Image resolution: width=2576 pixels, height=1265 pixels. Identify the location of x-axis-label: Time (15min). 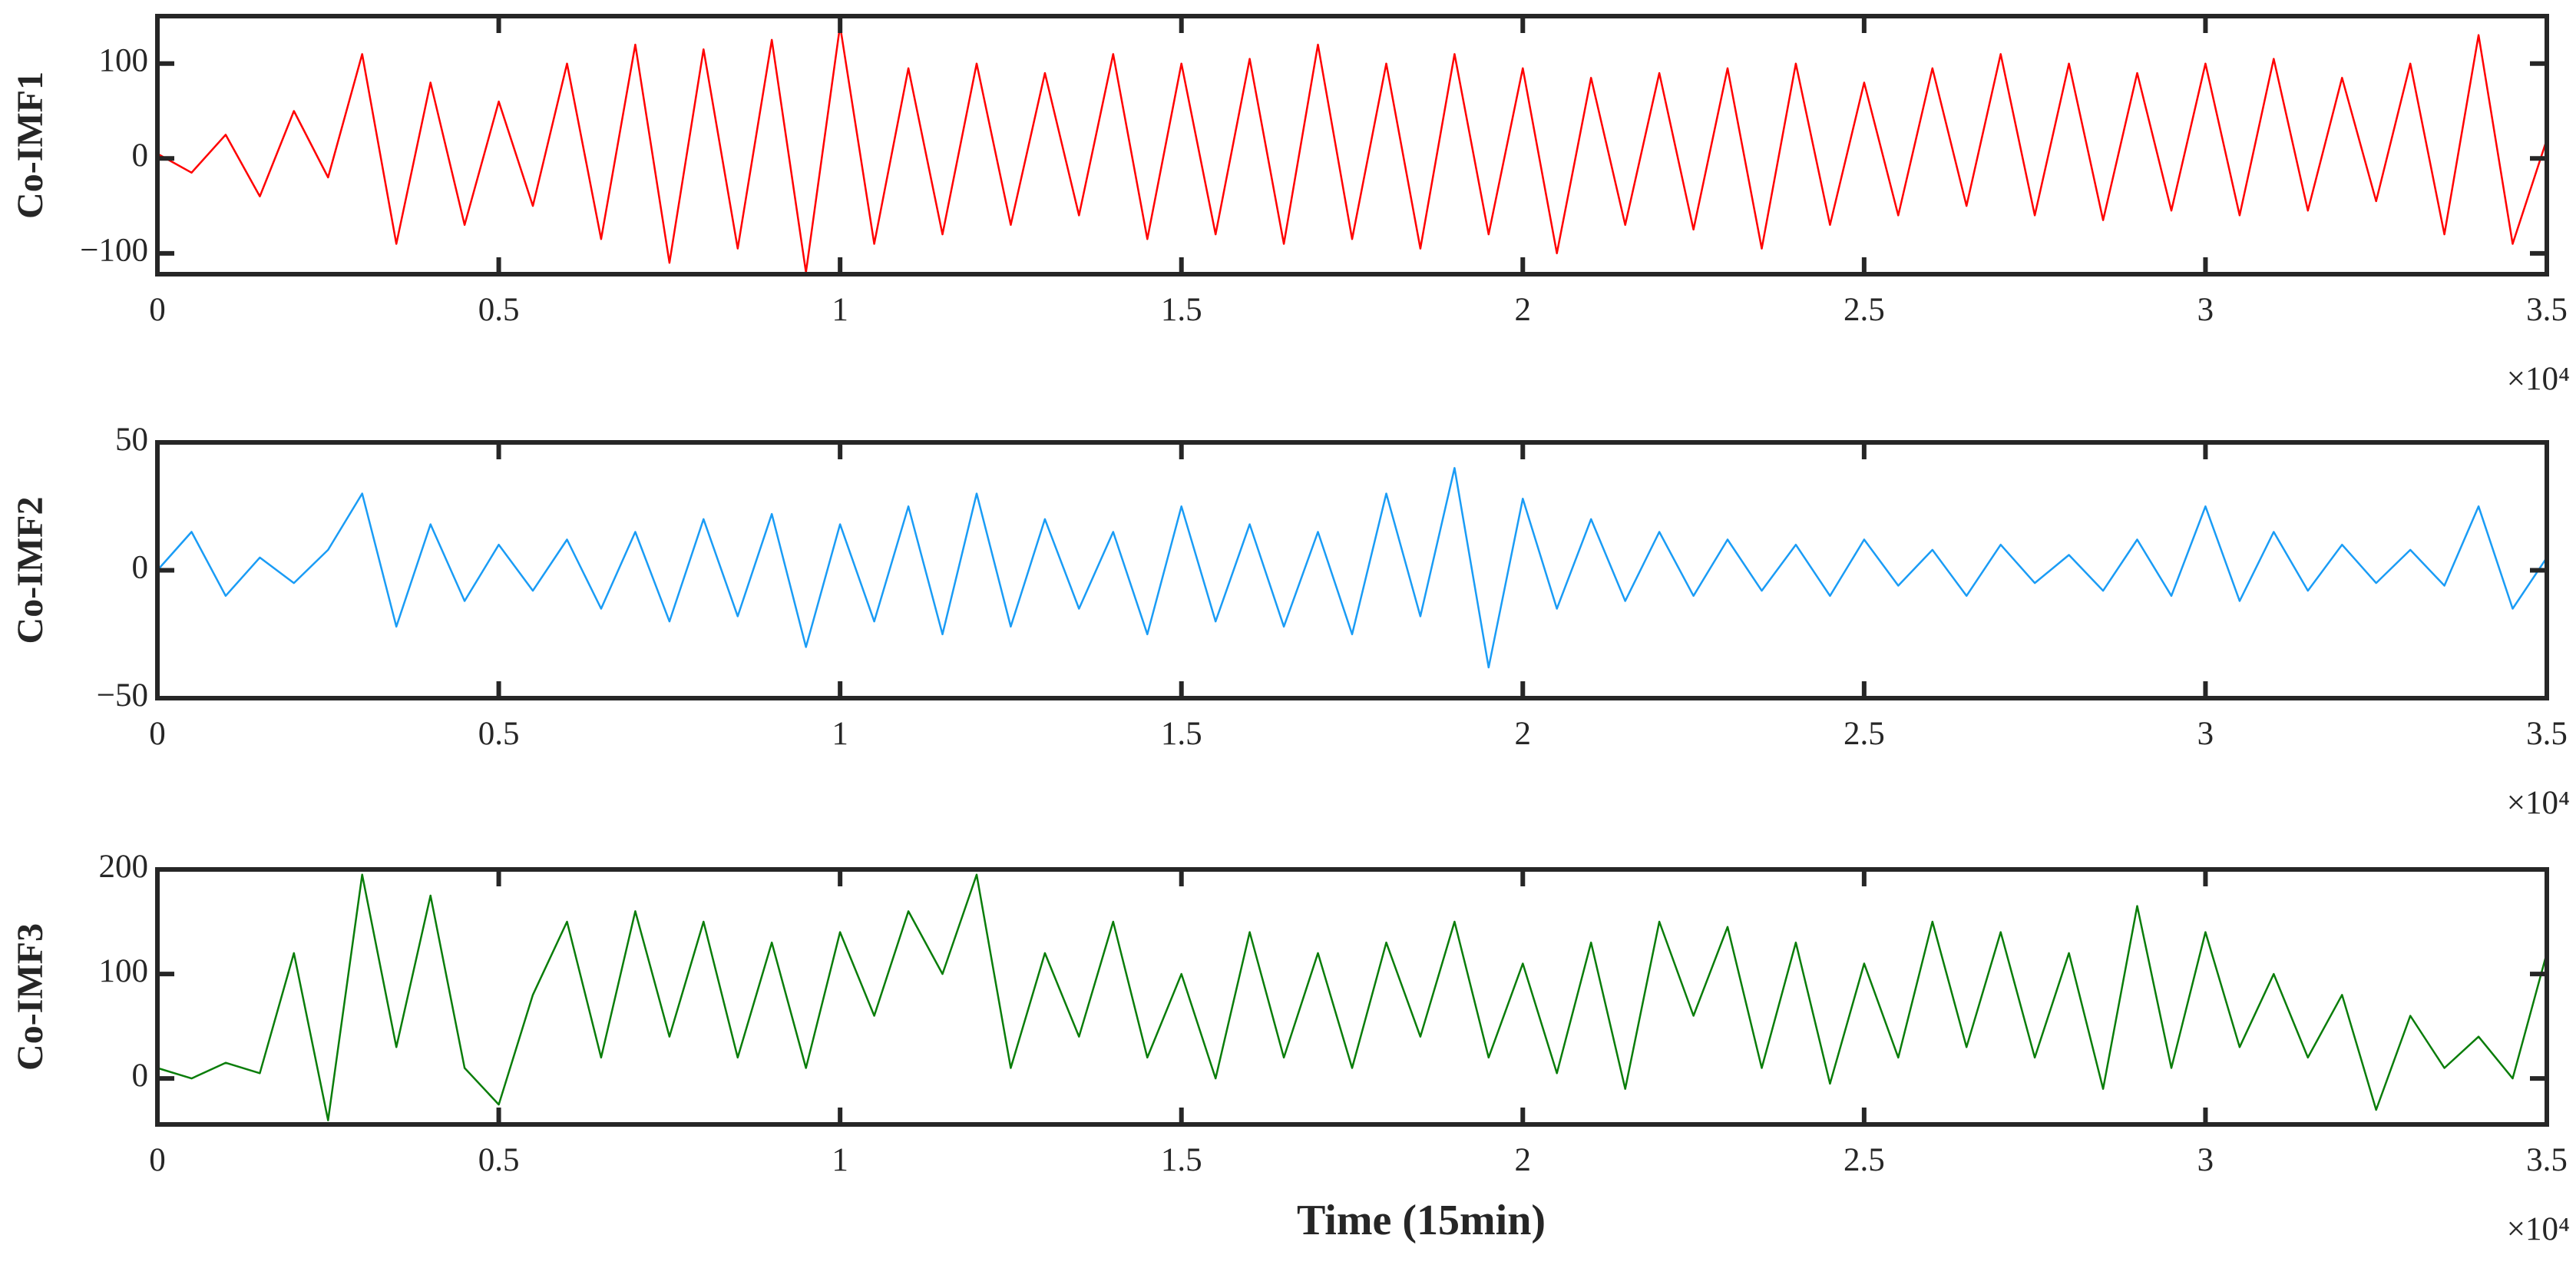
(1421, 1220).